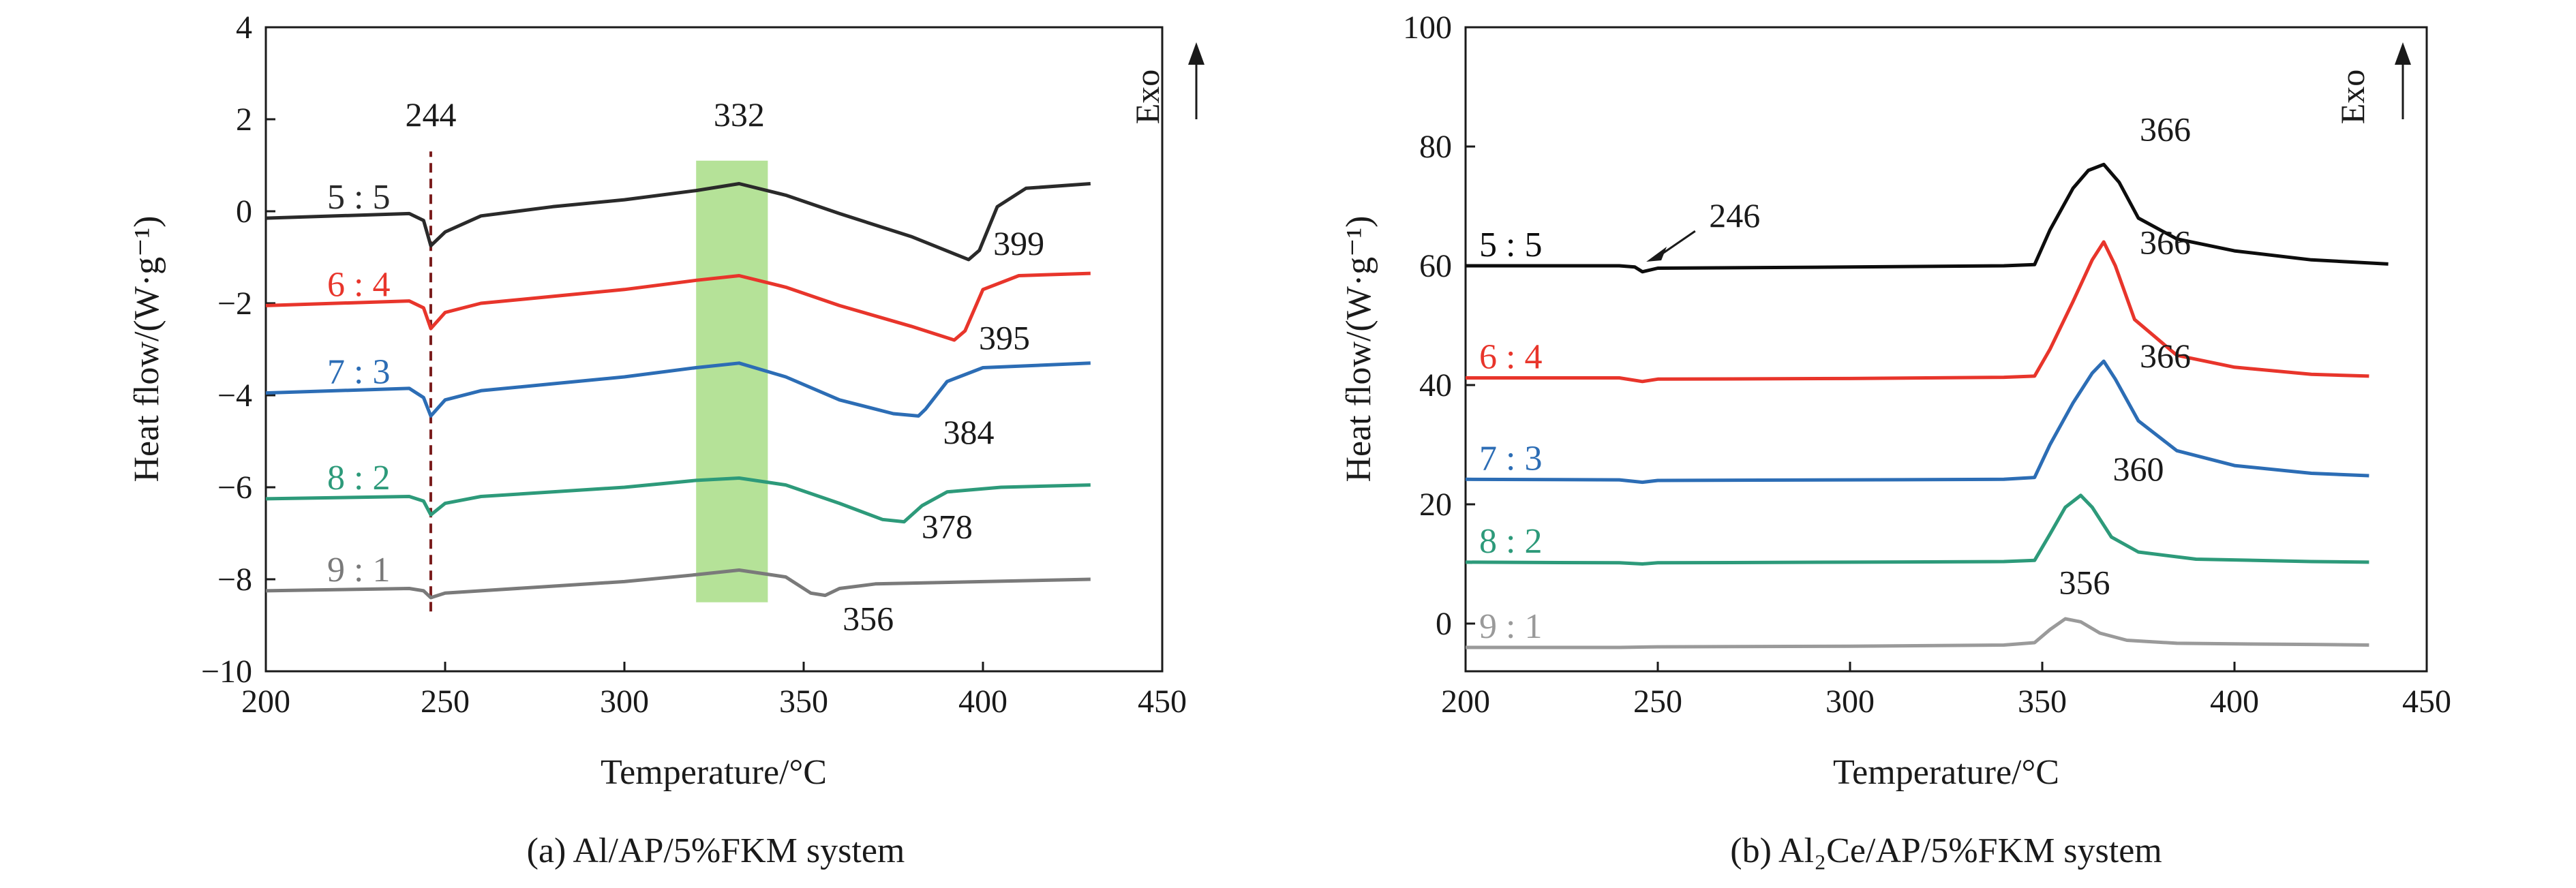 This screenshot has height=888, width=2576. I want to click on panel-a-peak-annotation-2: 332, so click(739, 115).